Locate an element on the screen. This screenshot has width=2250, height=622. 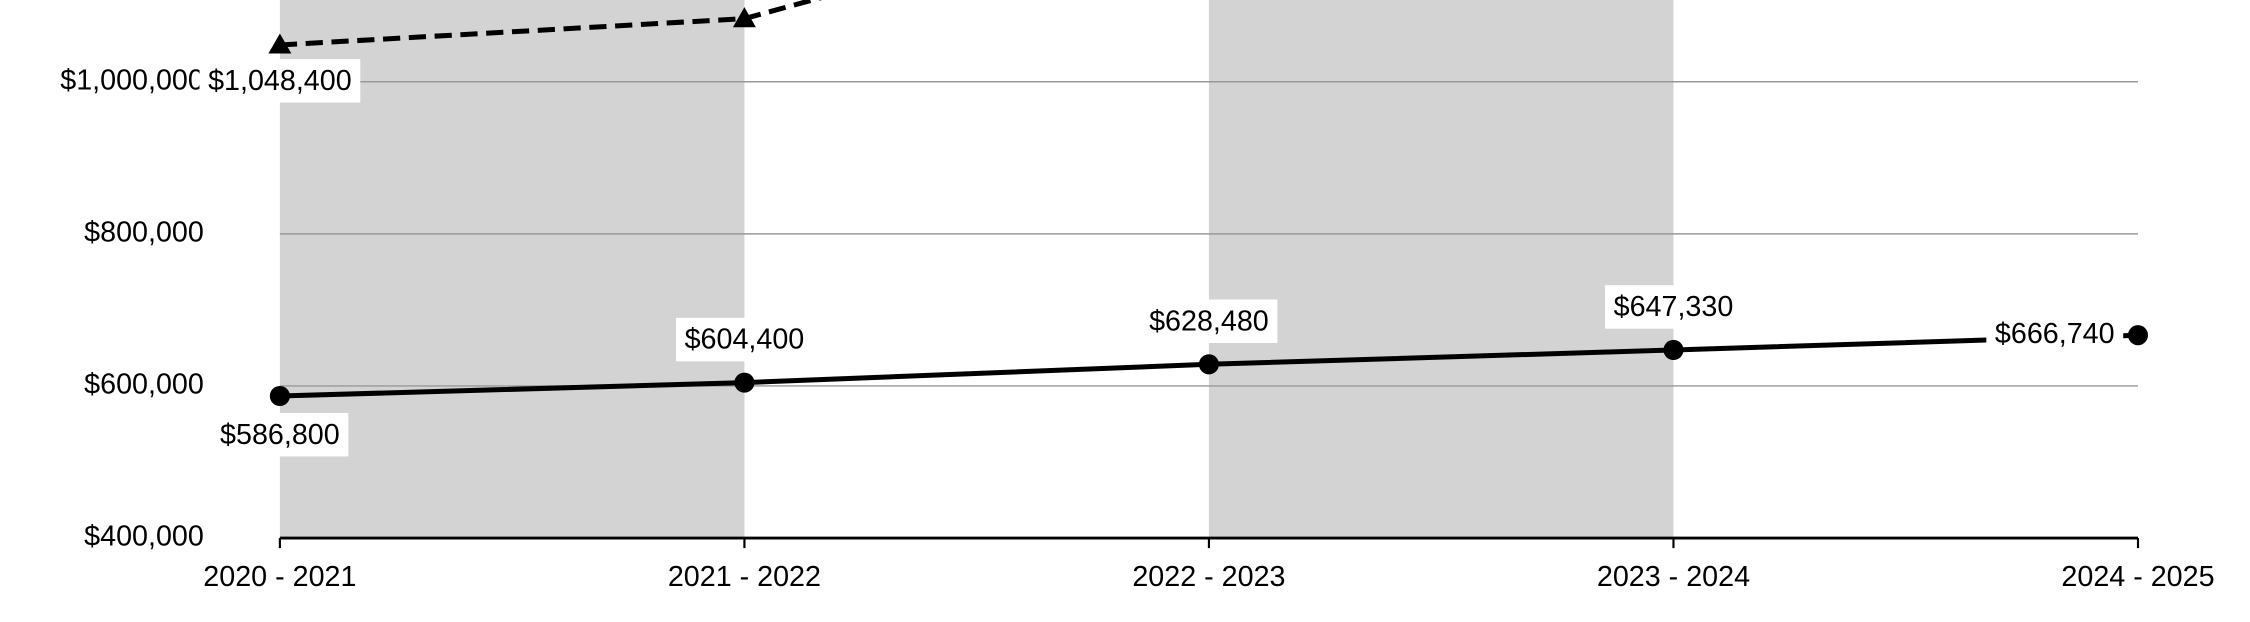
data-label: $586,800 is located at coordinates (280, 435).